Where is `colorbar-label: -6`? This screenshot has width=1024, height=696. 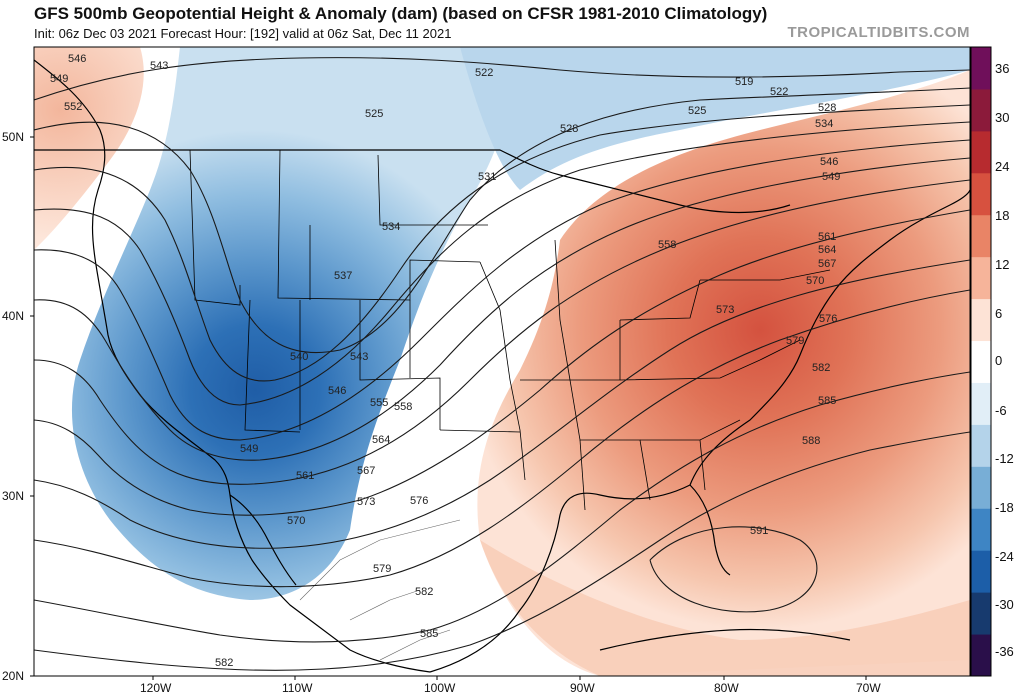 colorbar-label: -6 is located at coordinates (1001, 410).